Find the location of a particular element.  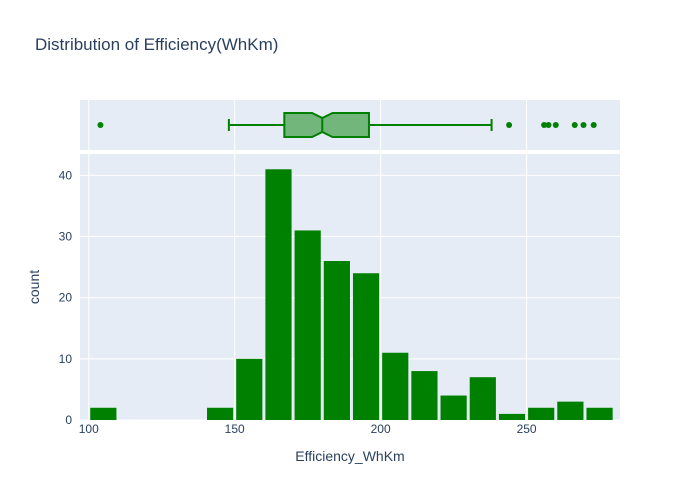

y-tick-label: 20 is located at coordinates (66, 298).